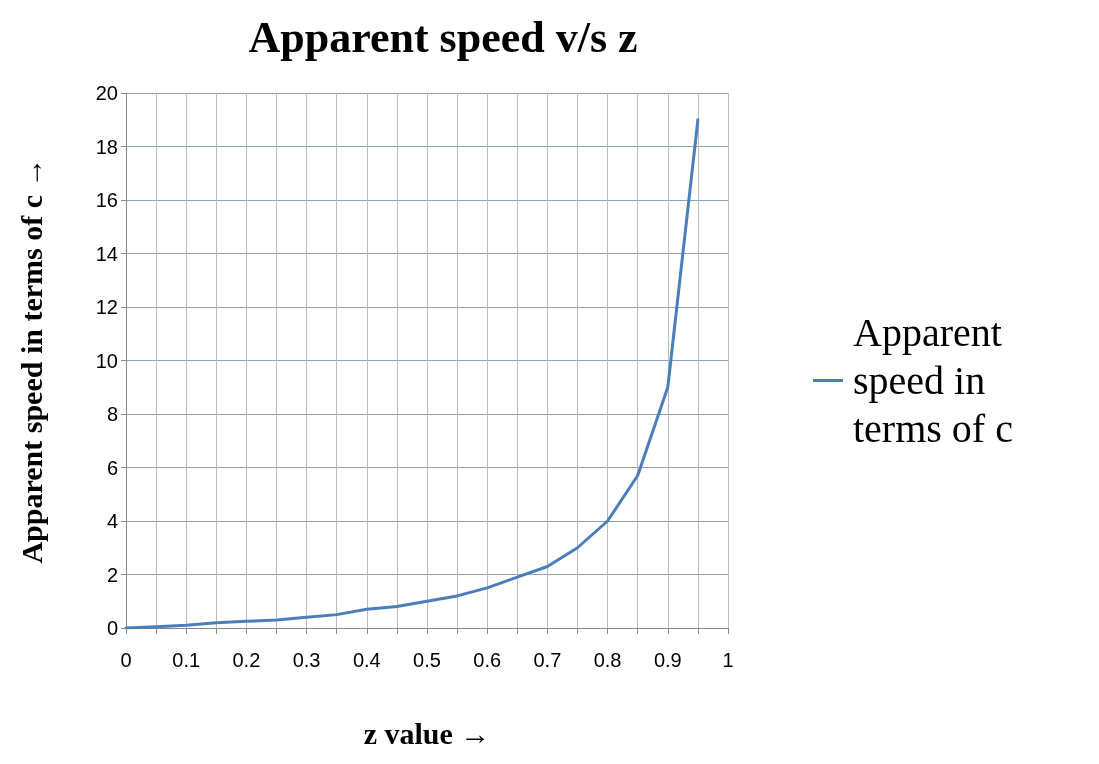 This screenshot has height=764, width=1099. What do you see at coordinates (112, 574) in the screenshot?
I see `y-tick-label: 2` at bounding box center [112, 574].